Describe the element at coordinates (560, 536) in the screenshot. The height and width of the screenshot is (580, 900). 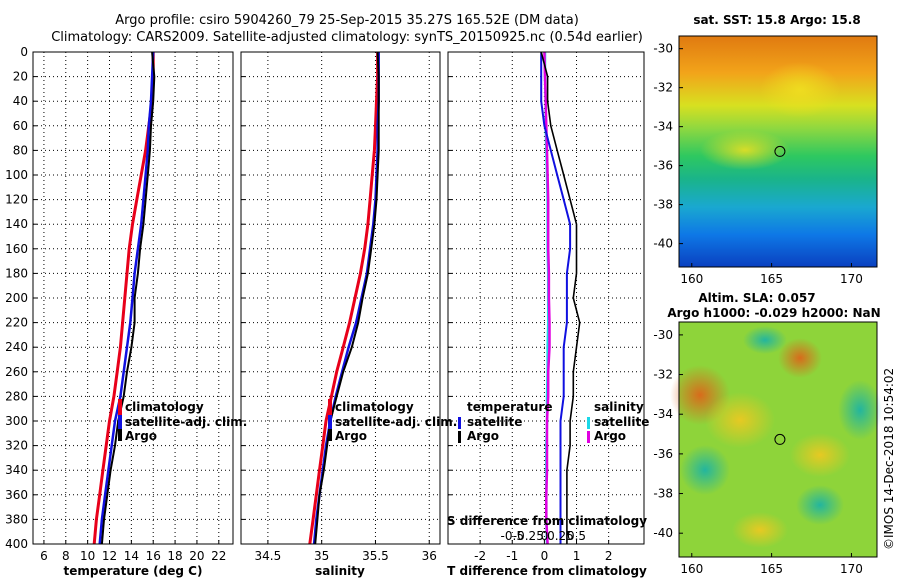
I see `s-x-tick-label: 0.25` at that location.